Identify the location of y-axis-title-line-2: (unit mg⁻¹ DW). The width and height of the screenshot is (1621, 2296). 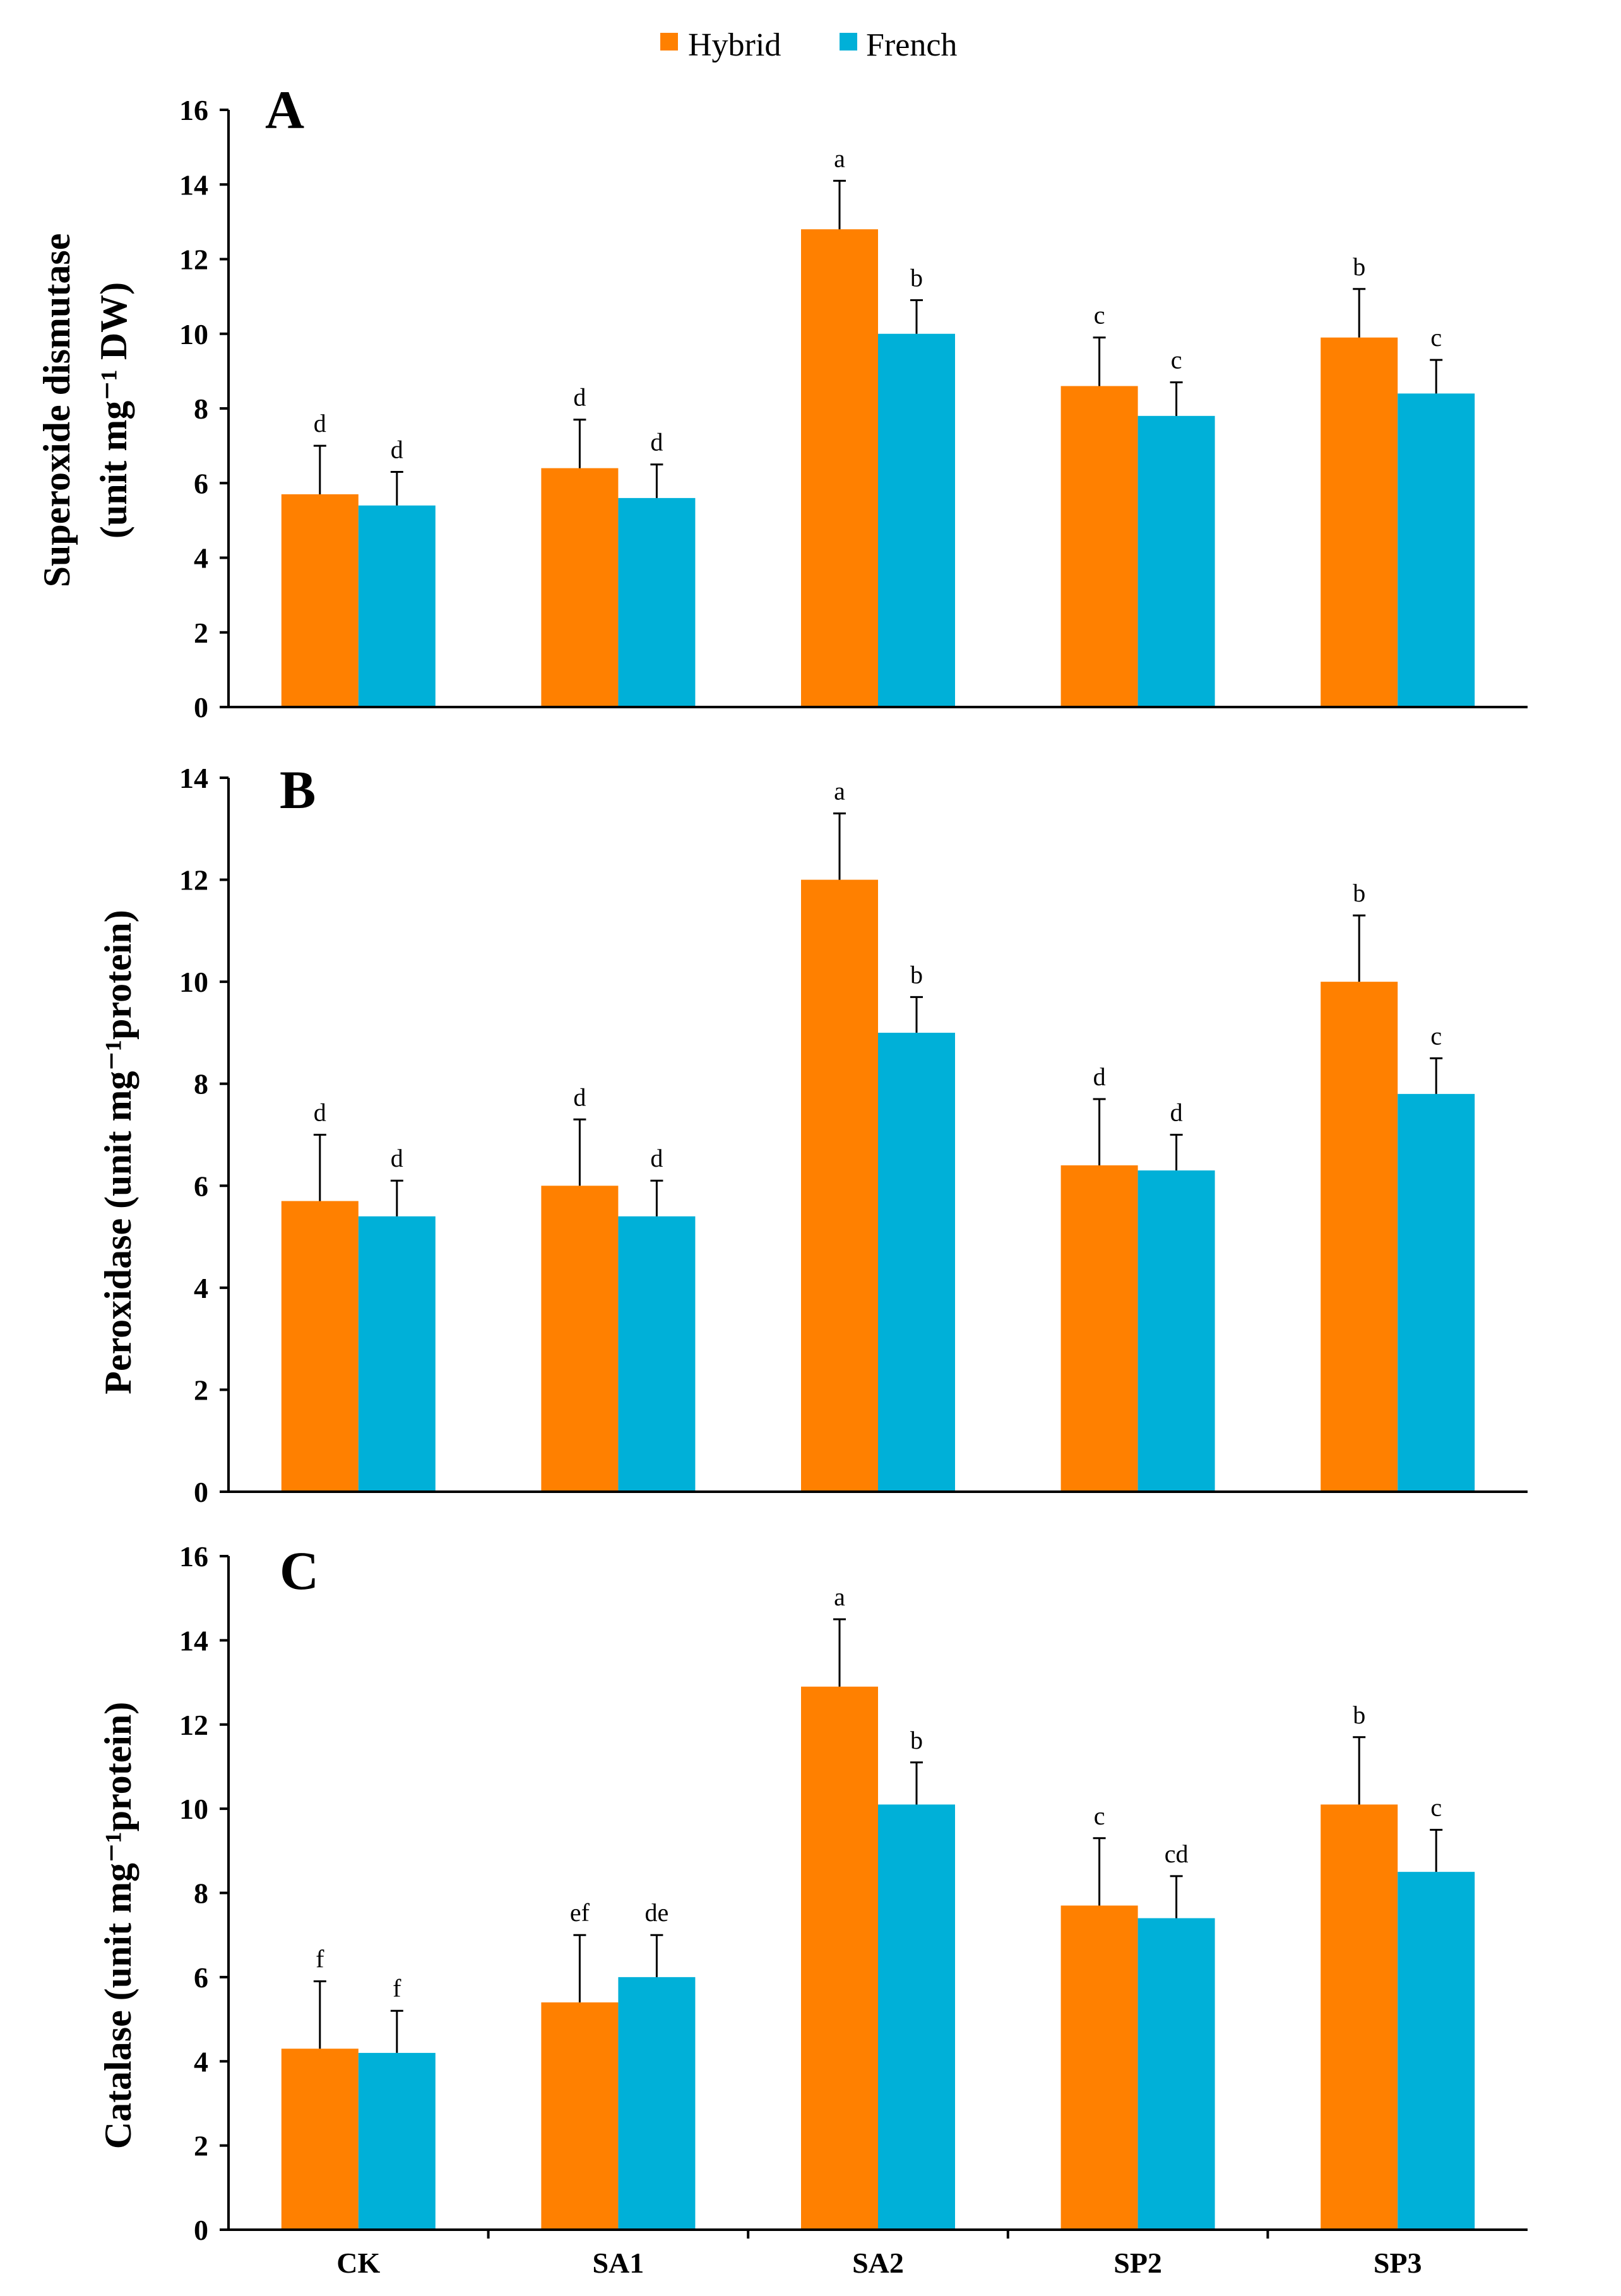
(113, 410).